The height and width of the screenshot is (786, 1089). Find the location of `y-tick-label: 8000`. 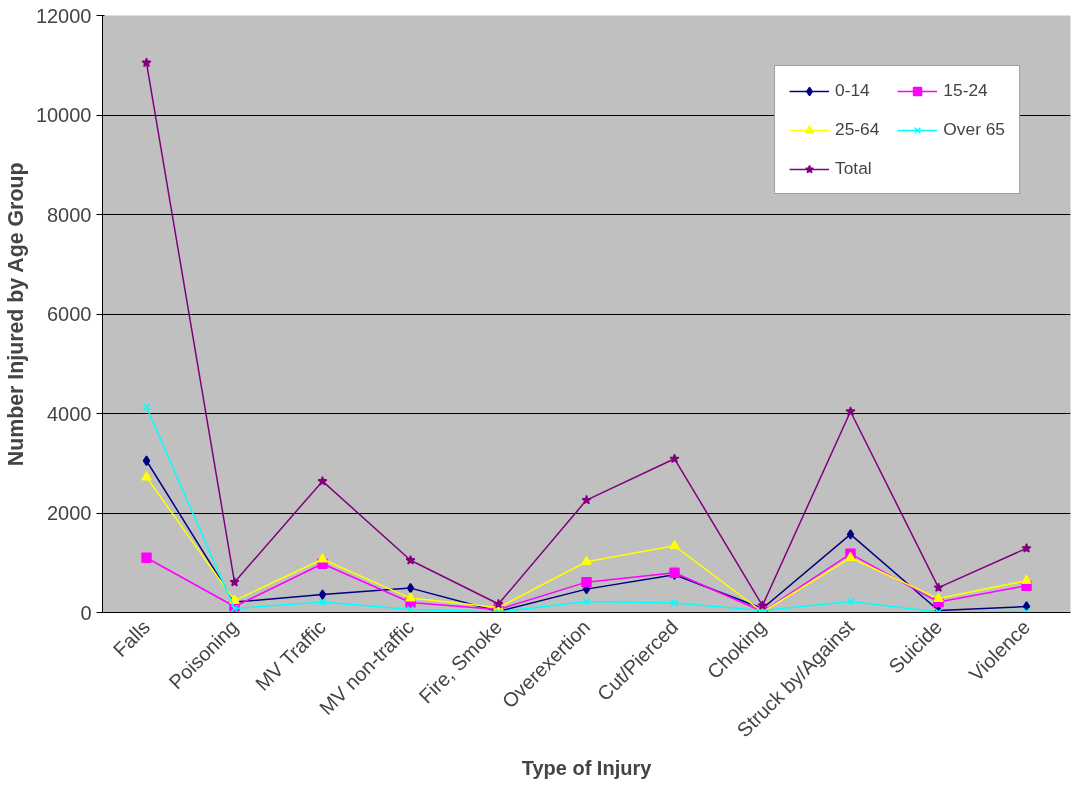

y-tick-label: 8000 is located at coordinates (69, 214).